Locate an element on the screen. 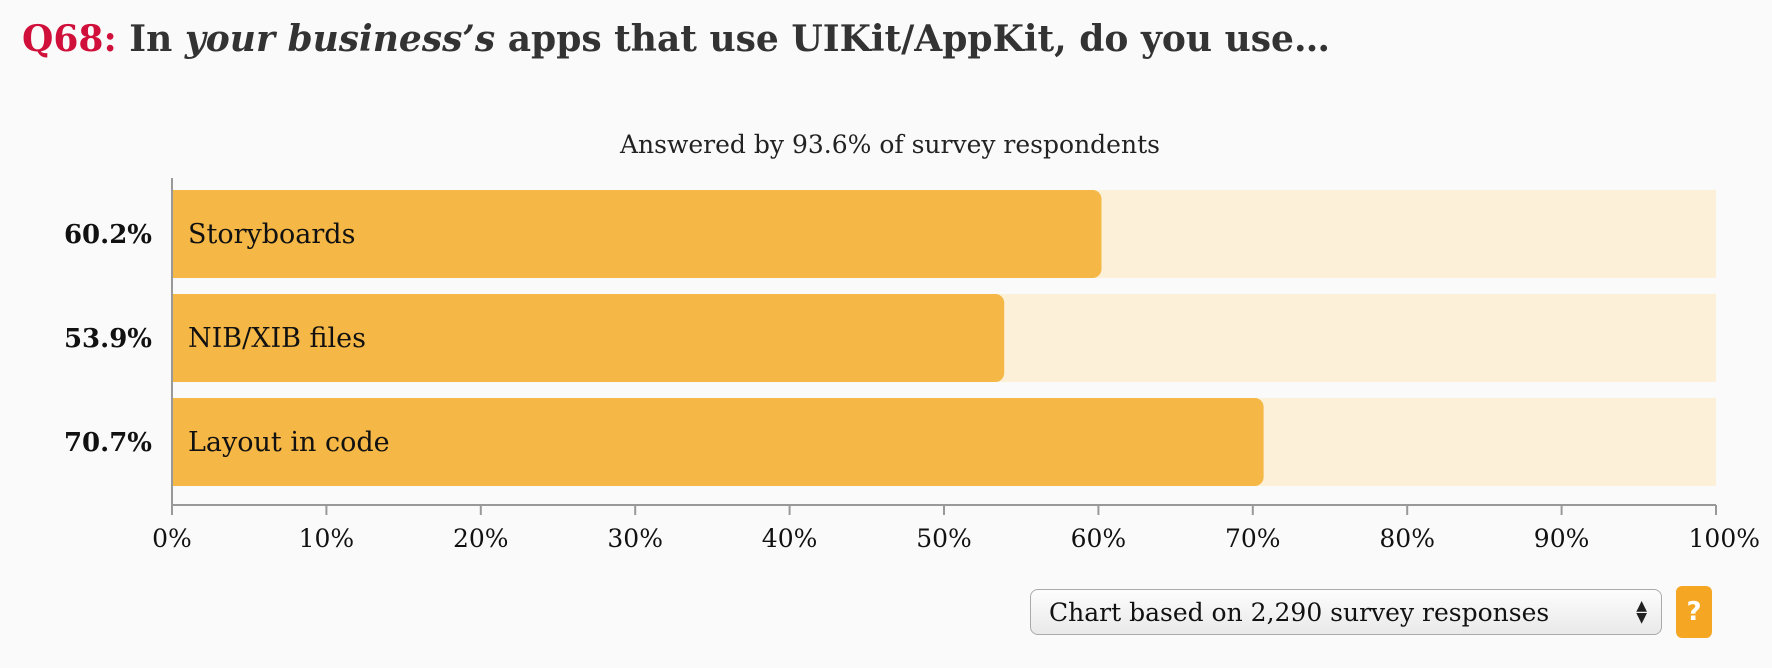  bar-category-label: Layout in code is located at coordinates (289, 442).